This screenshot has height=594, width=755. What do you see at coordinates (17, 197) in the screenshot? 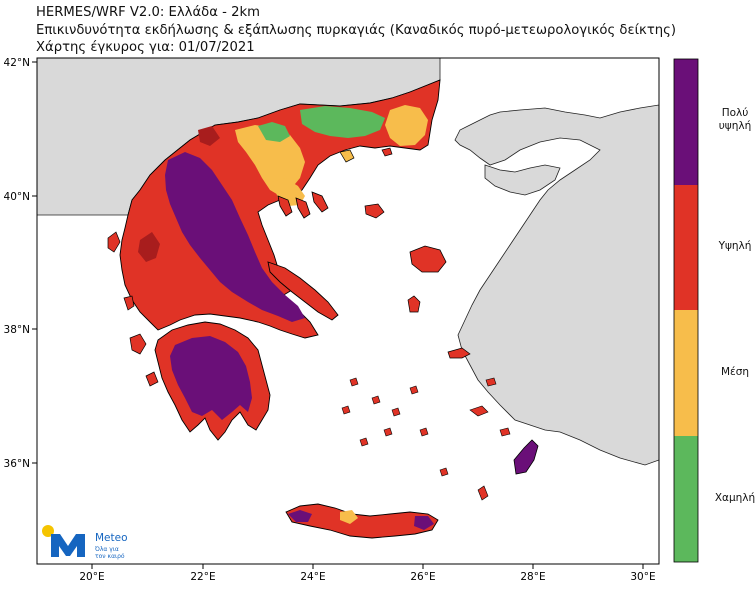
I see `lat-tick-label: 40°N` at bounding box center [17, 197].